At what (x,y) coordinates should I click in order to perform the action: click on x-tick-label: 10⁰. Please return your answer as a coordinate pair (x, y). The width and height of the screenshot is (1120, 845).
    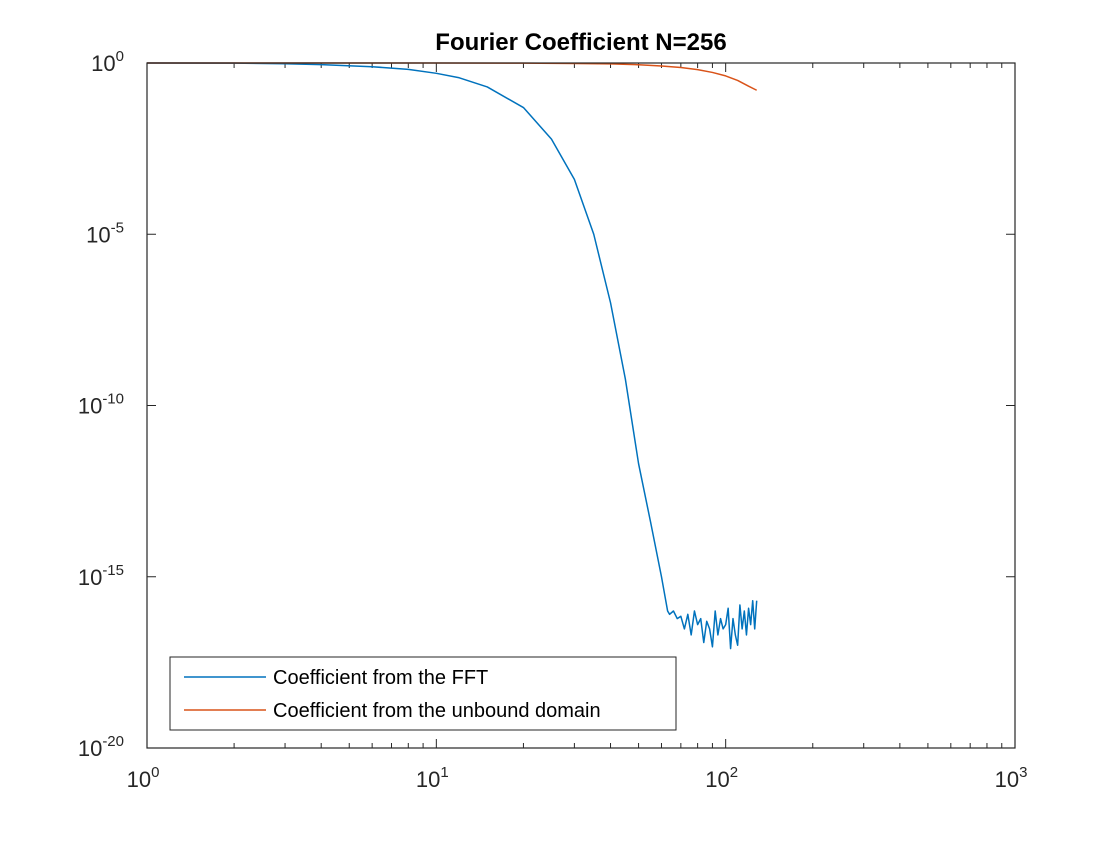
    Looking at the image, I should click on (143, 778).